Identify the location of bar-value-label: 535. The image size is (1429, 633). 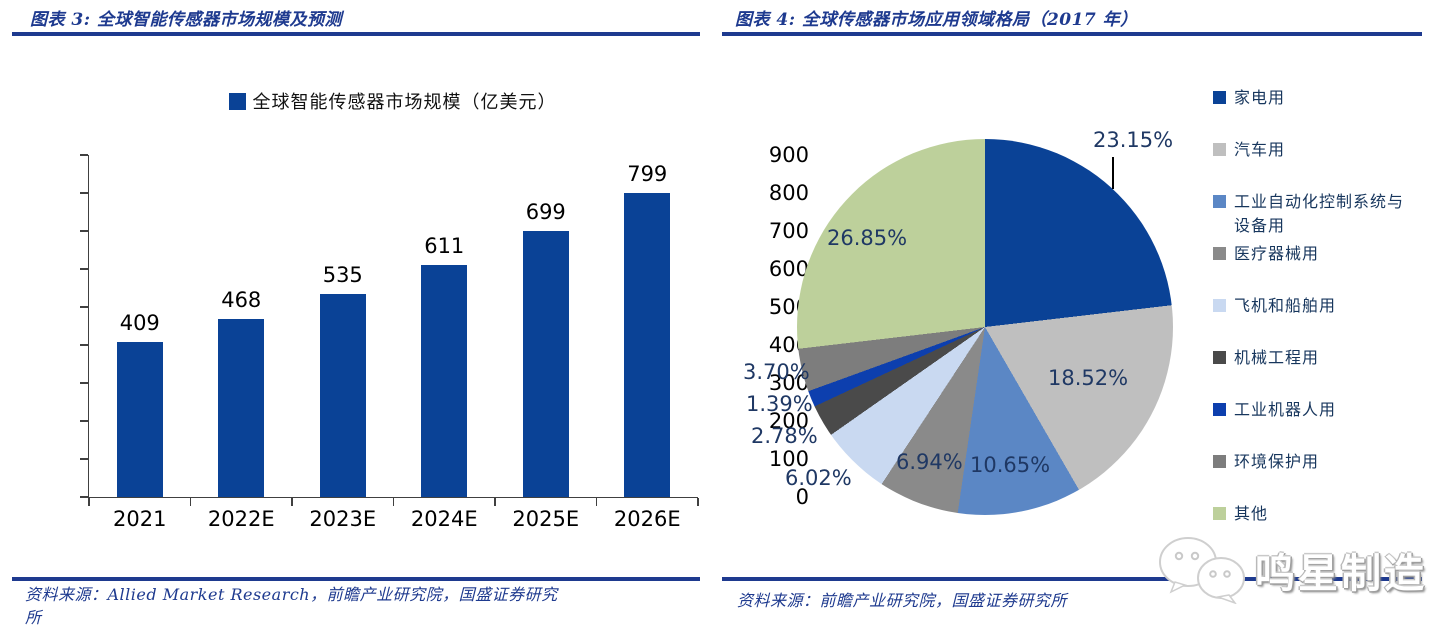
(342, 274).